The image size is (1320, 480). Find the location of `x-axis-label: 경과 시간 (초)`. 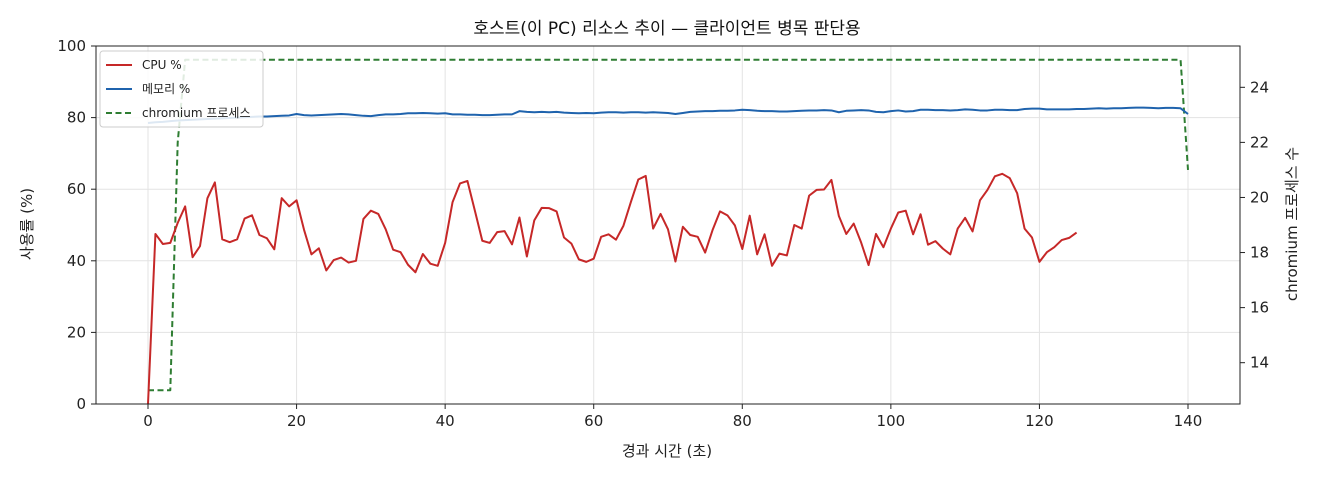

x-axis-label: 경과 시간 (초) is located at coordinates (667, 451).